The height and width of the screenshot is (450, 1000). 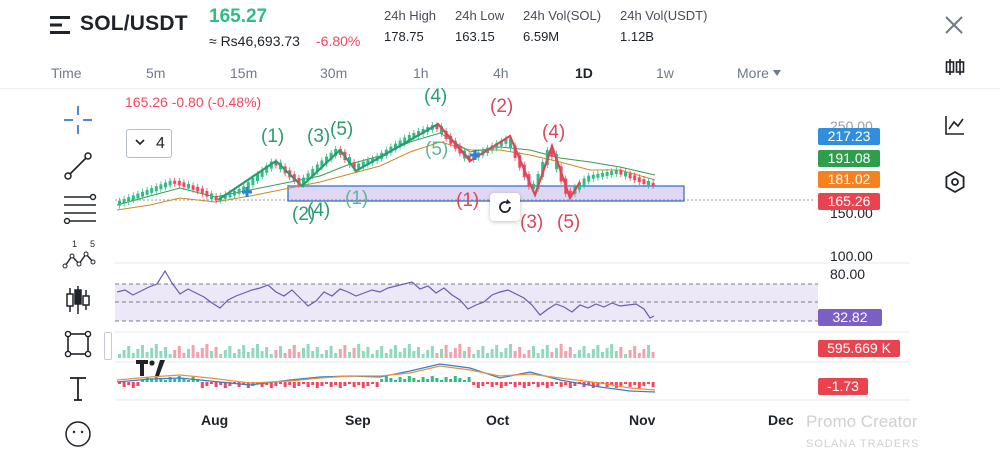 I want to click on settings-button, so click(x=955, y=182).